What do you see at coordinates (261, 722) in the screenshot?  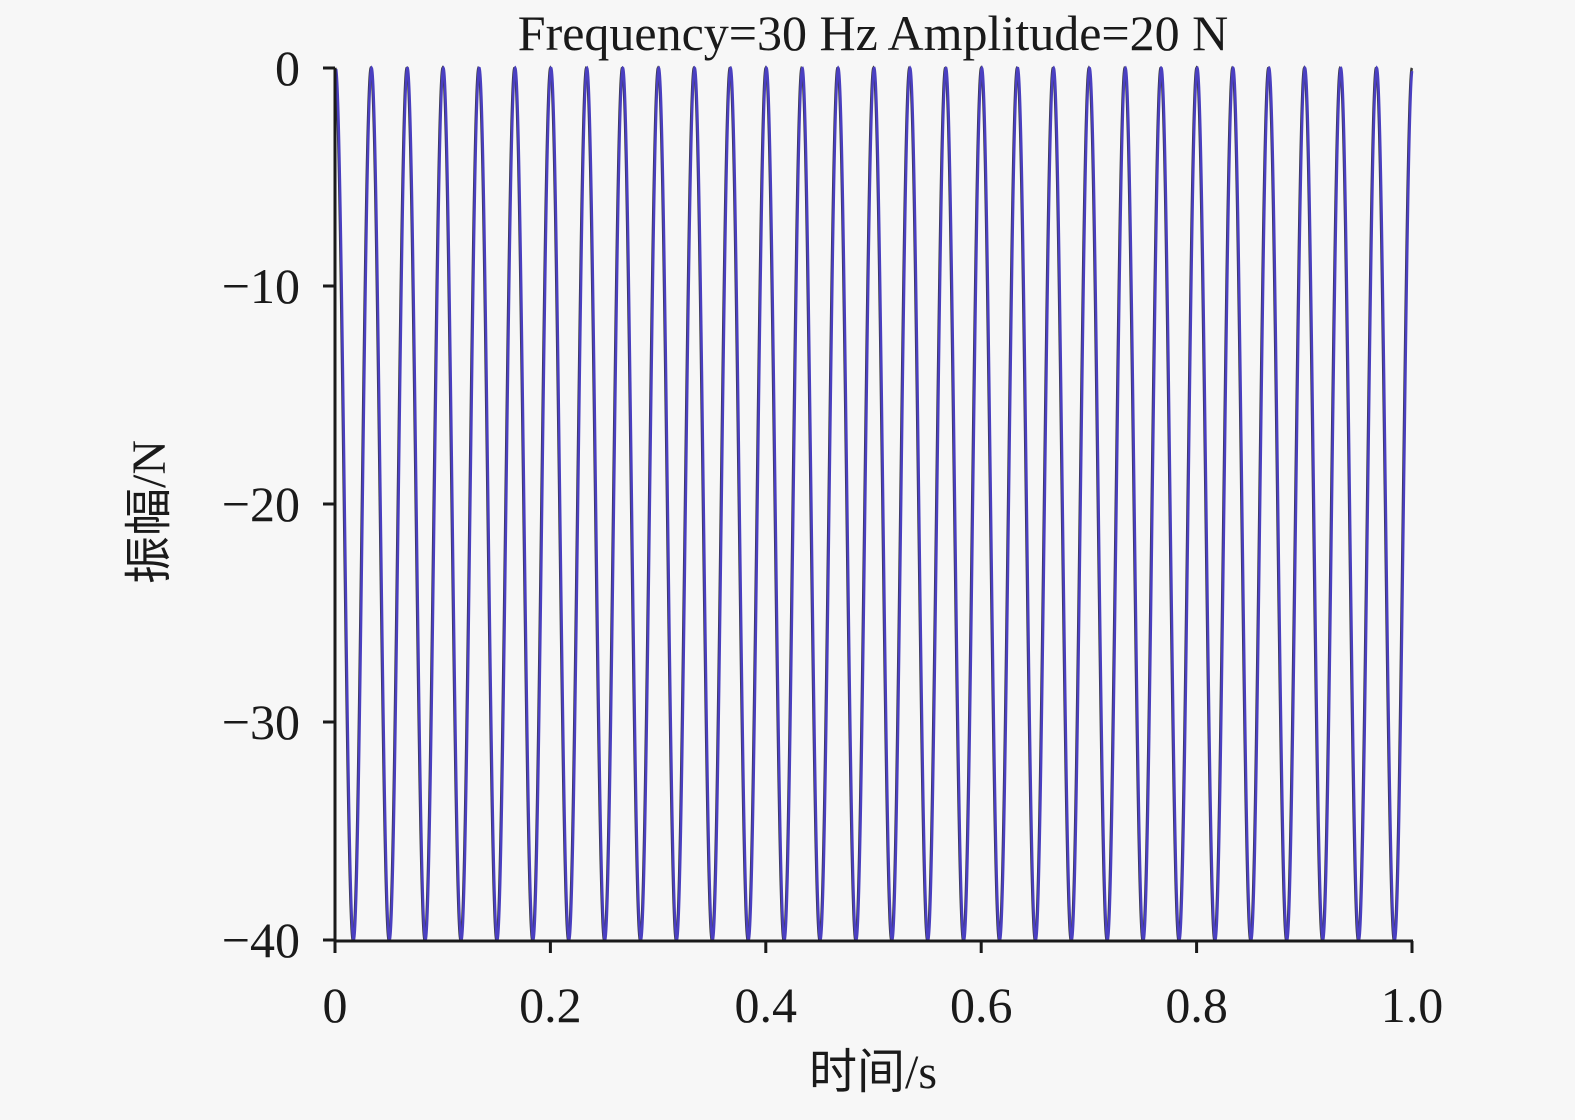 I see `y-tick-label: −30` at bounding box center [261, 722].